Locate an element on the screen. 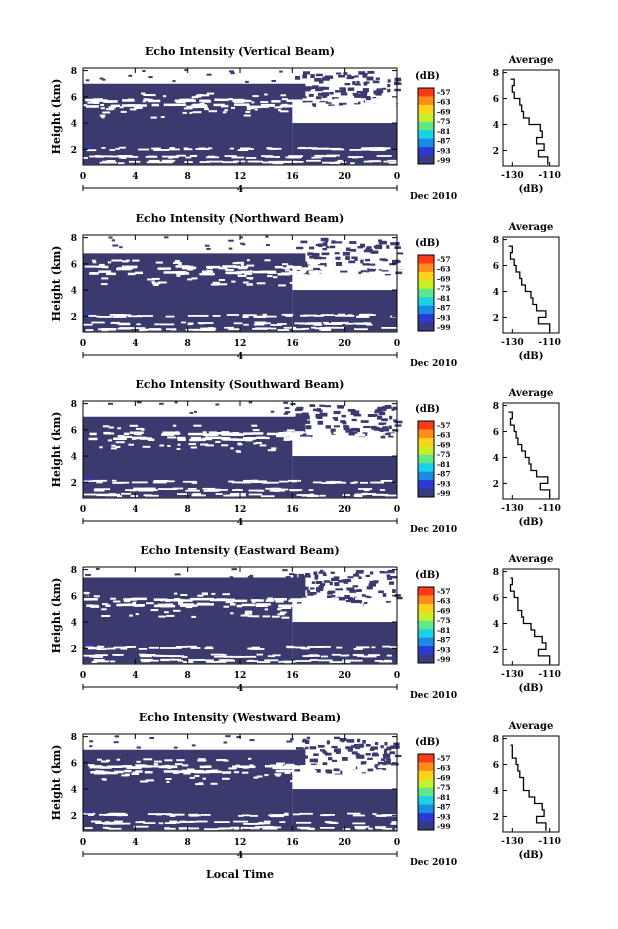  profile-x-label: (dB) is located at coordinates (531, 688).